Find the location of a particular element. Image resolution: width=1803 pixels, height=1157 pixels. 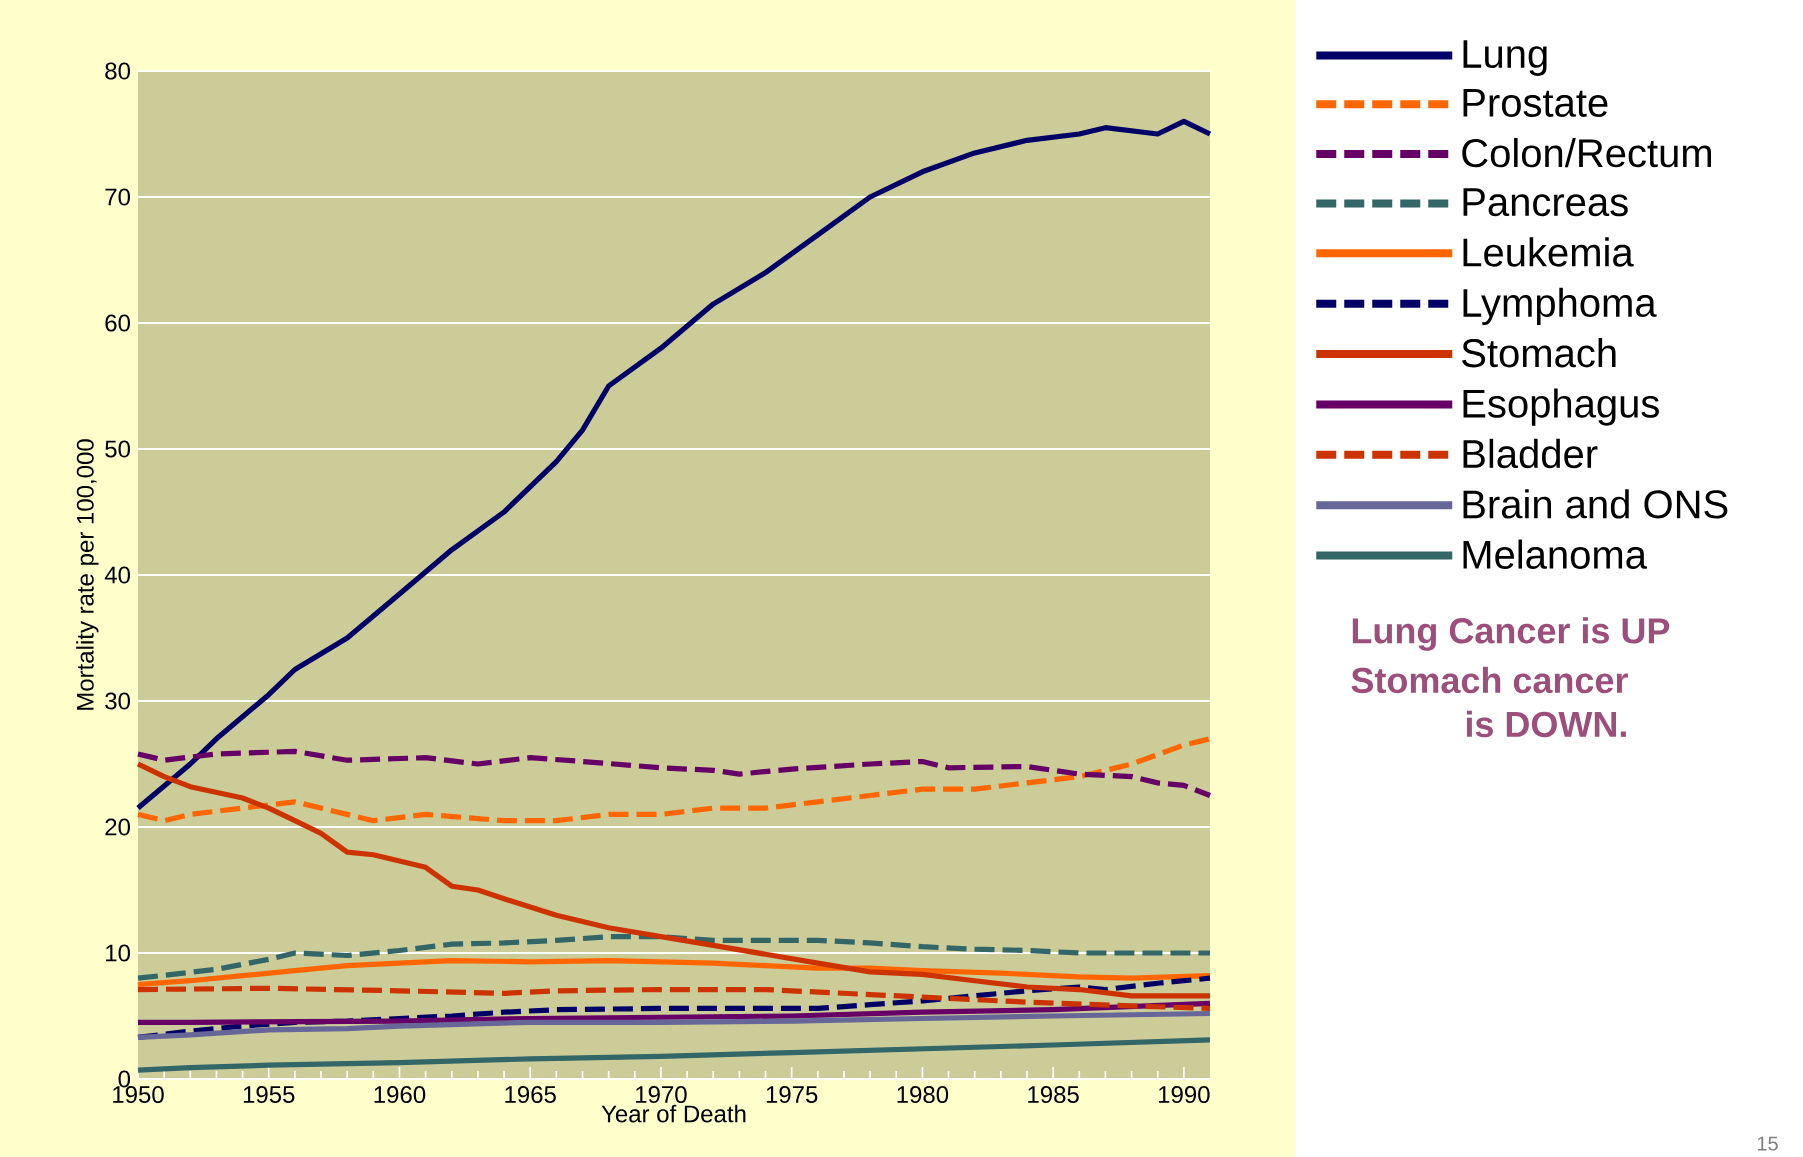

x-tick-label: 1980 is located at coordinates (923, 1095).